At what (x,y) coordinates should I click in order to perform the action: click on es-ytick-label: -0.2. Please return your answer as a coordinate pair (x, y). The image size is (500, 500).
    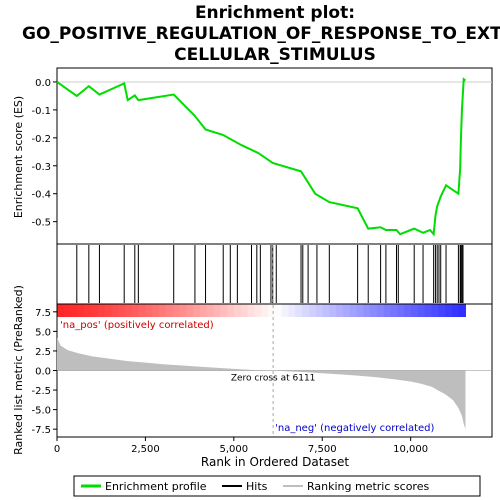
    Looking at the image, I should click on (41, 139).